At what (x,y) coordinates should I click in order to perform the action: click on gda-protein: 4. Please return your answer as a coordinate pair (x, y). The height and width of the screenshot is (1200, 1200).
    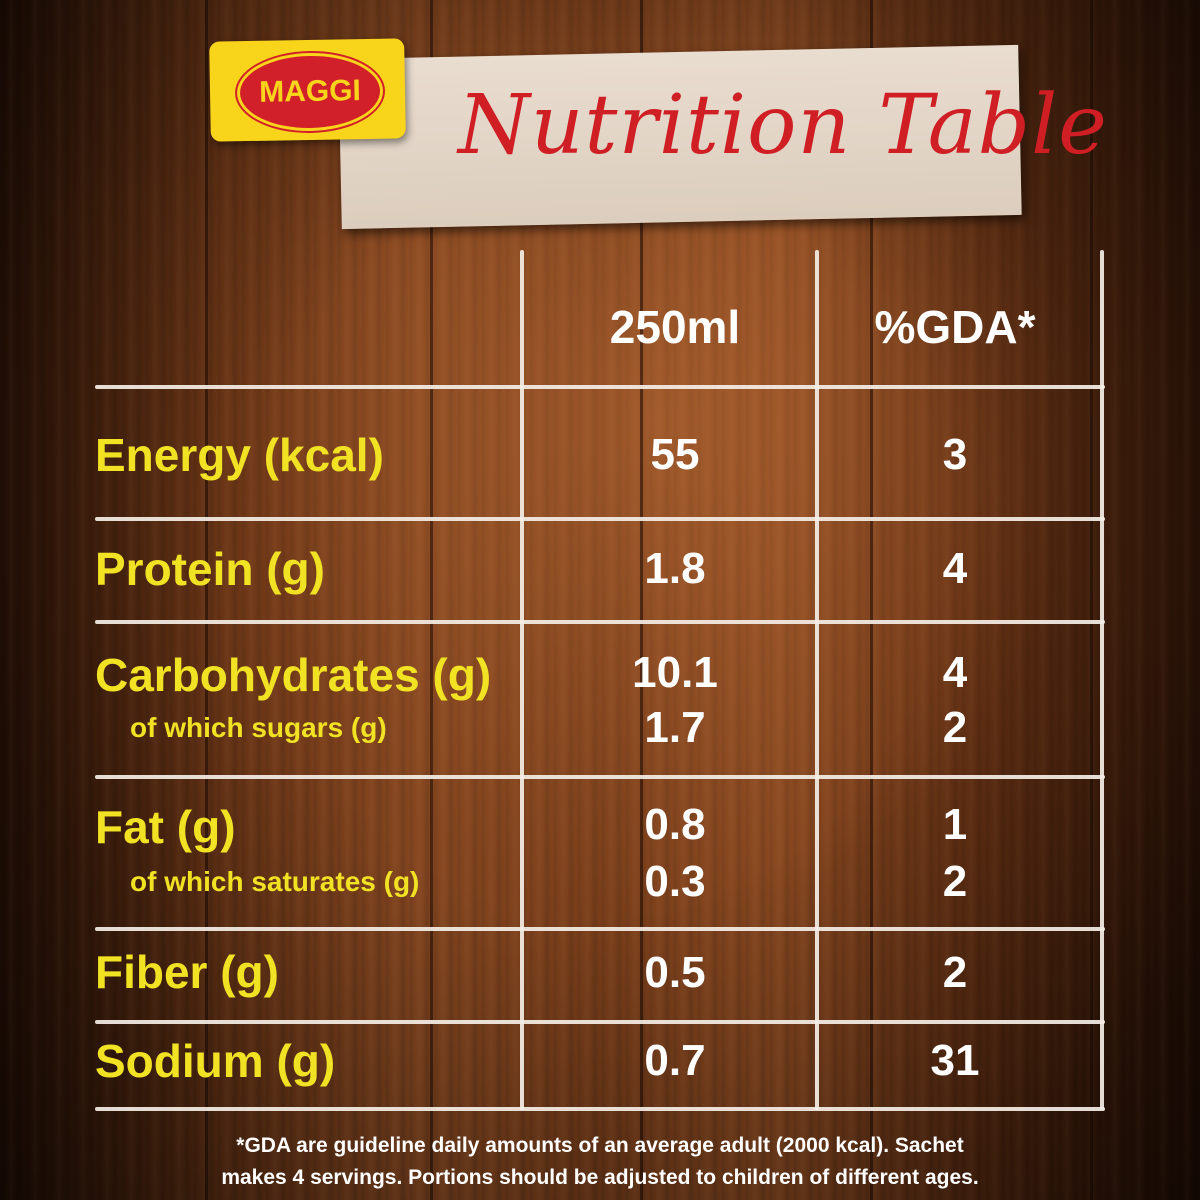
    Looking at the image, I should click on (955, 568).